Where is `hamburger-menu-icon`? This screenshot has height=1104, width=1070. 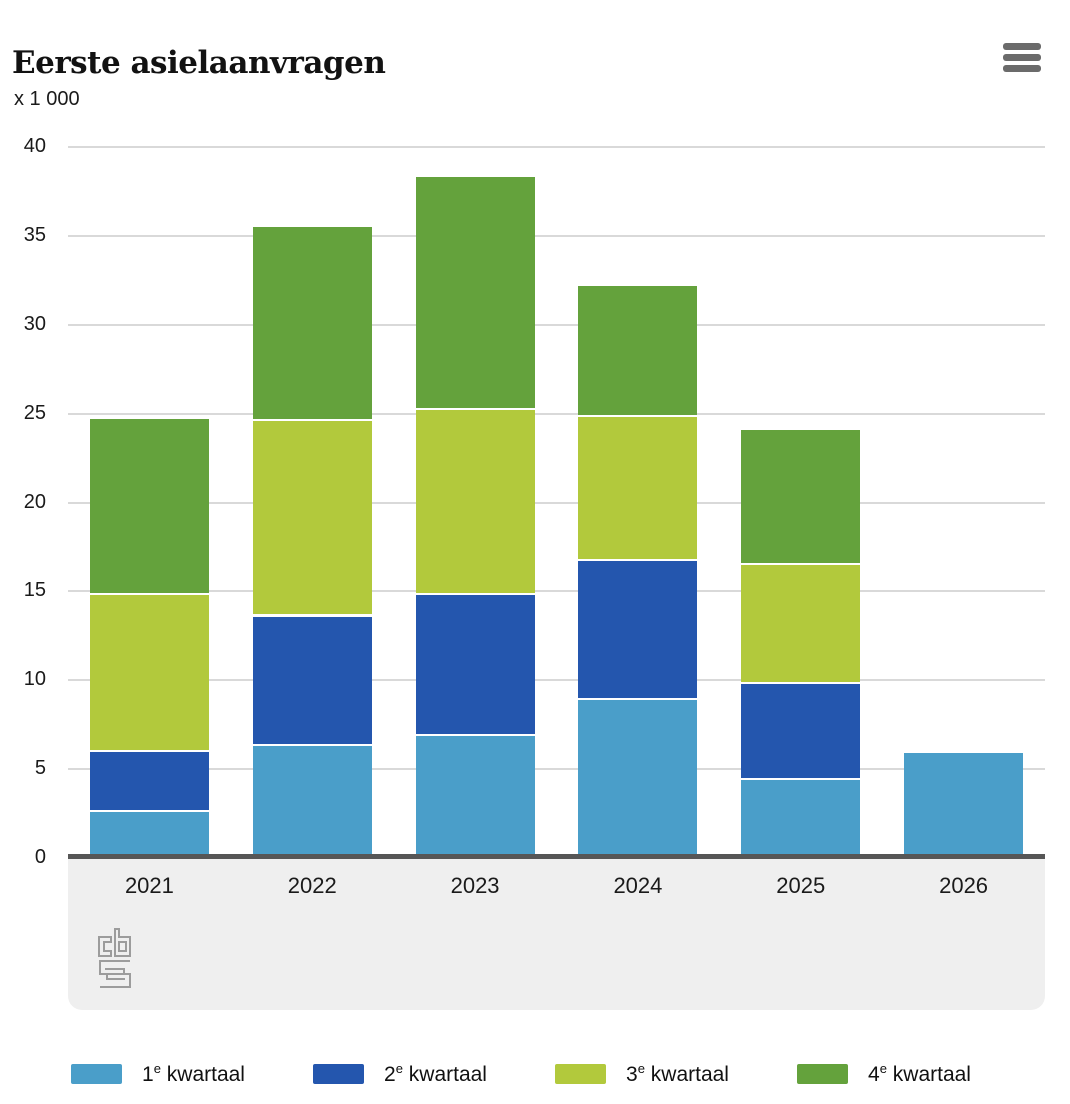
hamburger-menu-icon is located at coordinates (1022, 59).